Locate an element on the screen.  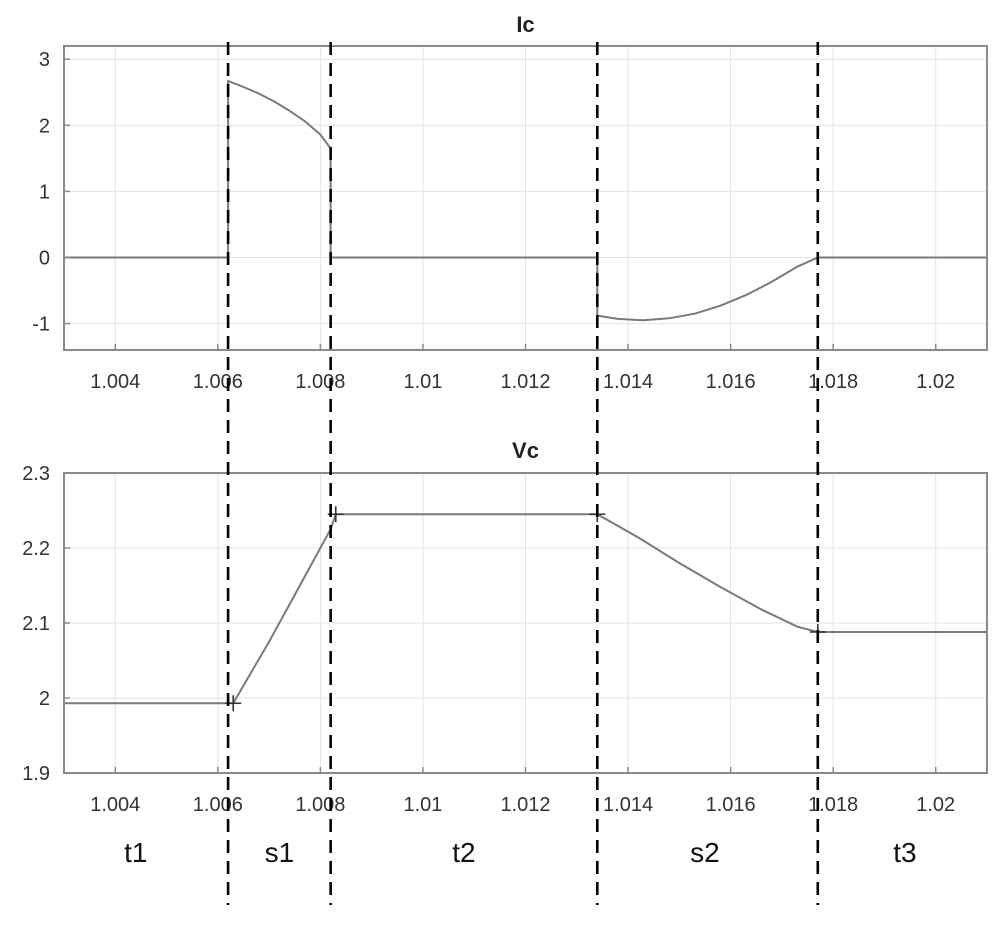
y-tick-label: 2.3 is located at coordinates (36, 474).